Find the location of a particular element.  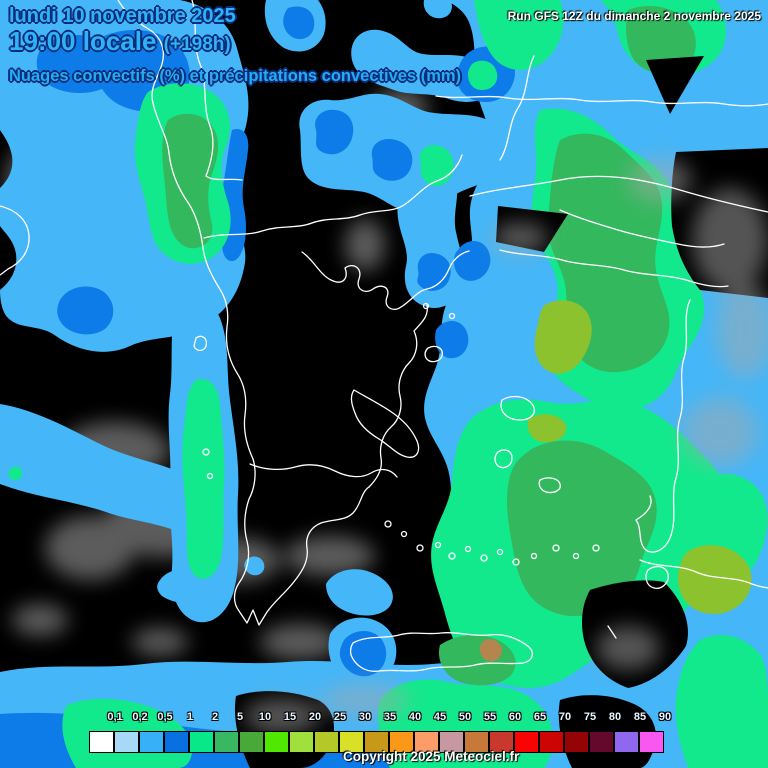

legend-label: 2 is located at coordinates (215, 717).